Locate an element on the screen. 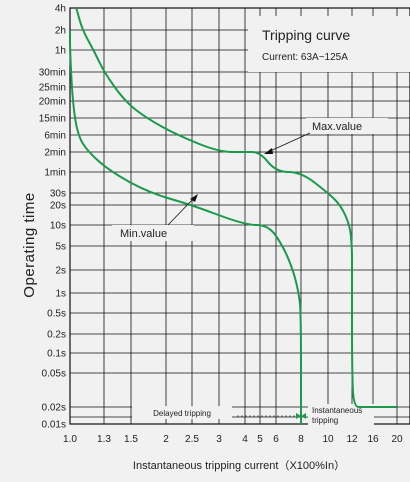 The width and height of the screenshot is (410, 482). y-tick-label: 0.1s is located at coordinates (56, 354).